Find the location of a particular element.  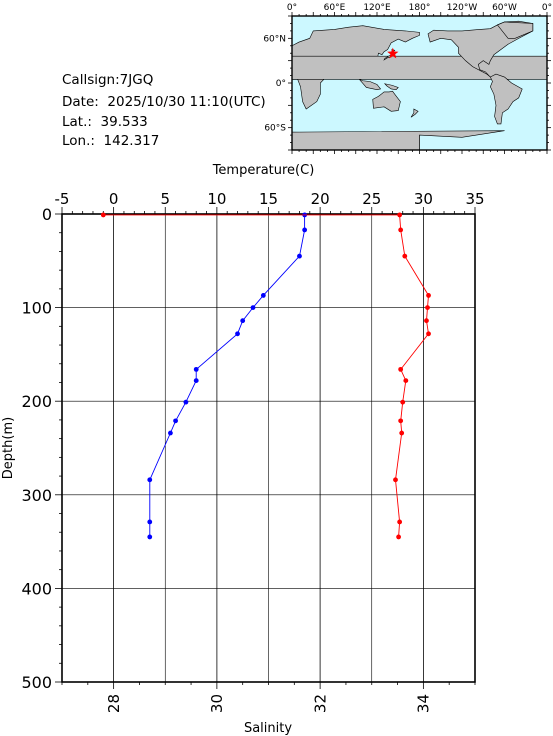

star-icon is located at coordinates (393, 53).